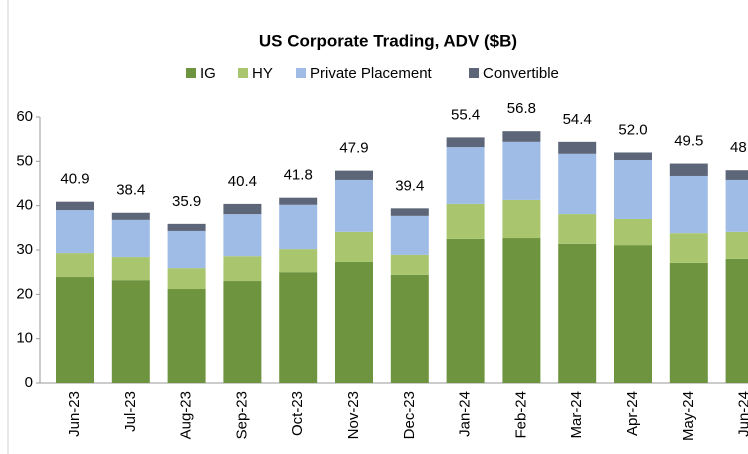 This screenshot has height=454, width=748. Describe the element at coordinates (577, 119) in the screenshot. I see `total-label: 54.4` at that location.